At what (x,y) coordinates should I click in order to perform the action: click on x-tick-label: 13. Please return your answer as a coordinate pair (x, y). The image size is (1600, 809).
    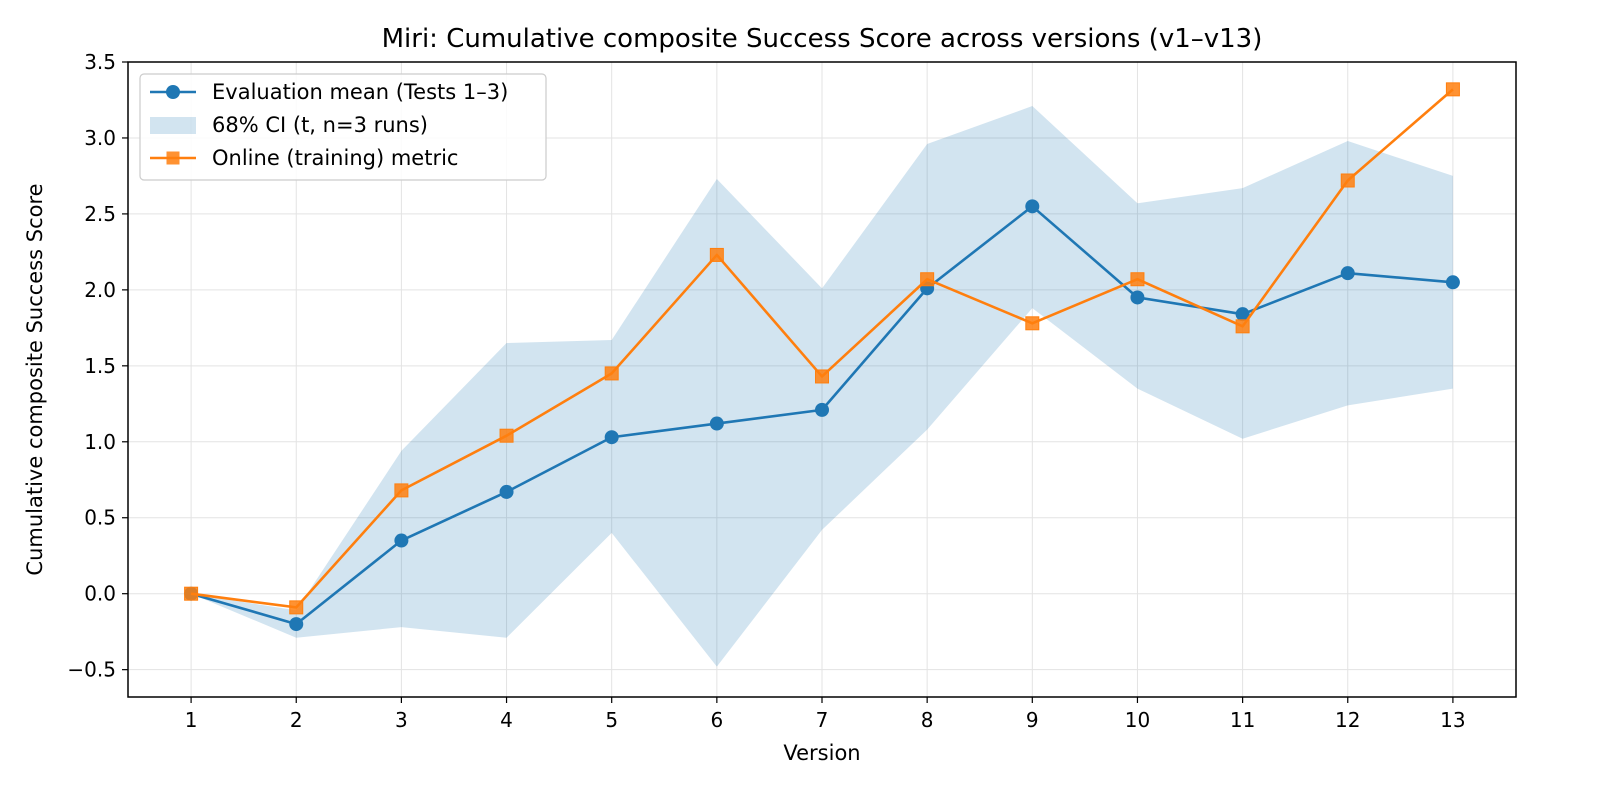
    Looking at the image, I should click on (1452, 720).